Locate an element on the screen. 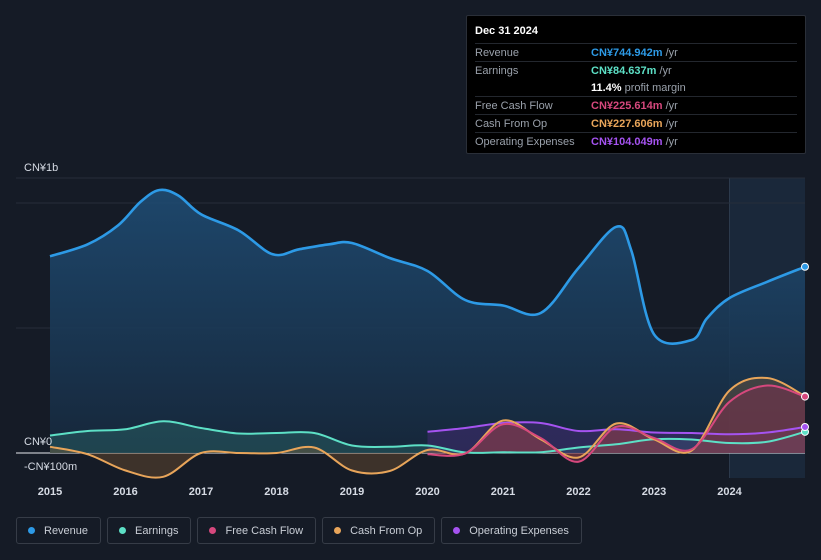 This screenshot has width=821, height=560. tooltip-row-label: Earnings is located at coordinates (497, 70).